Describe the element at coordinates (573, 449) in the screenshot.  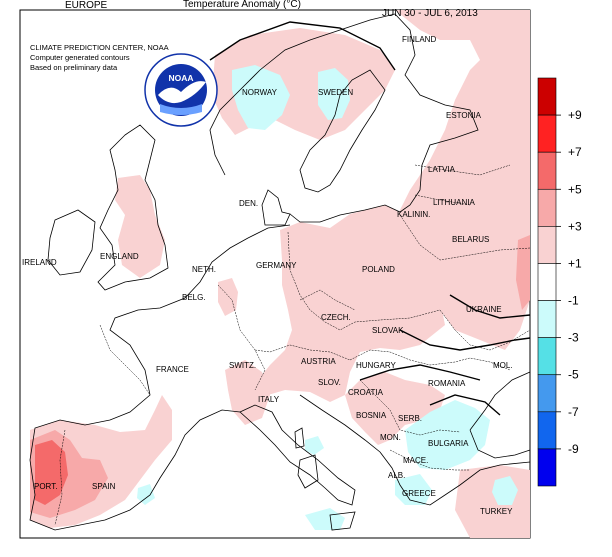
I see `legend-tick-label-9: -9` at that location.